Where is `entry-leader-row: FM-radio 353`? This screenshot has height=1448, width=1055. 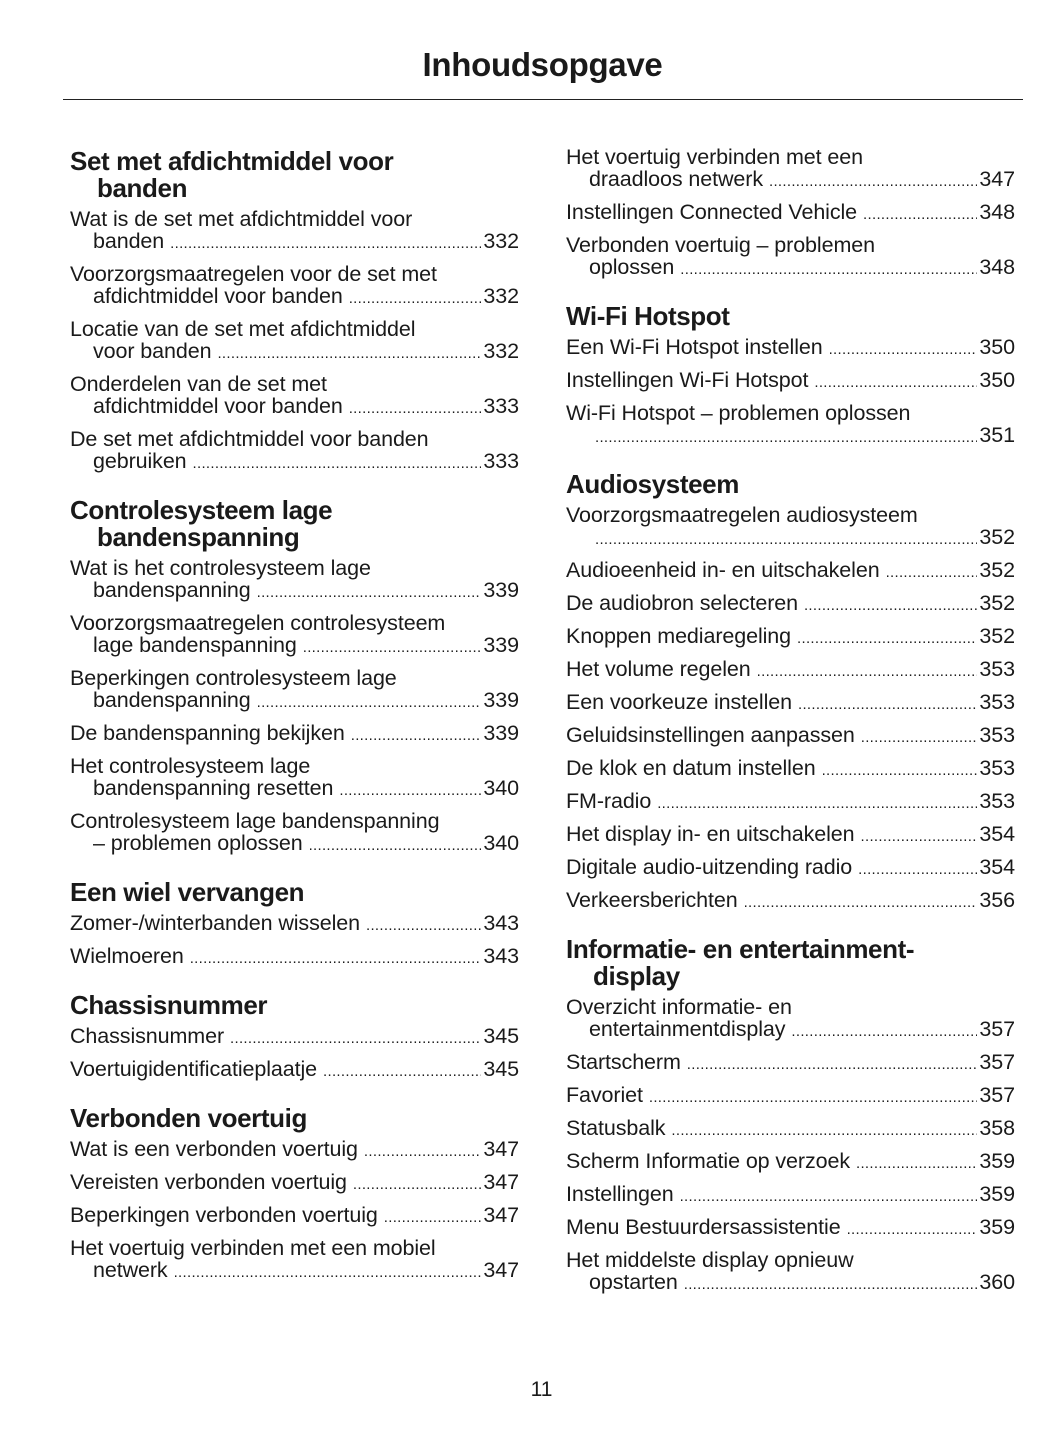
entry-leader-row: FM-radio 353 is located at coordinates (790, 802).